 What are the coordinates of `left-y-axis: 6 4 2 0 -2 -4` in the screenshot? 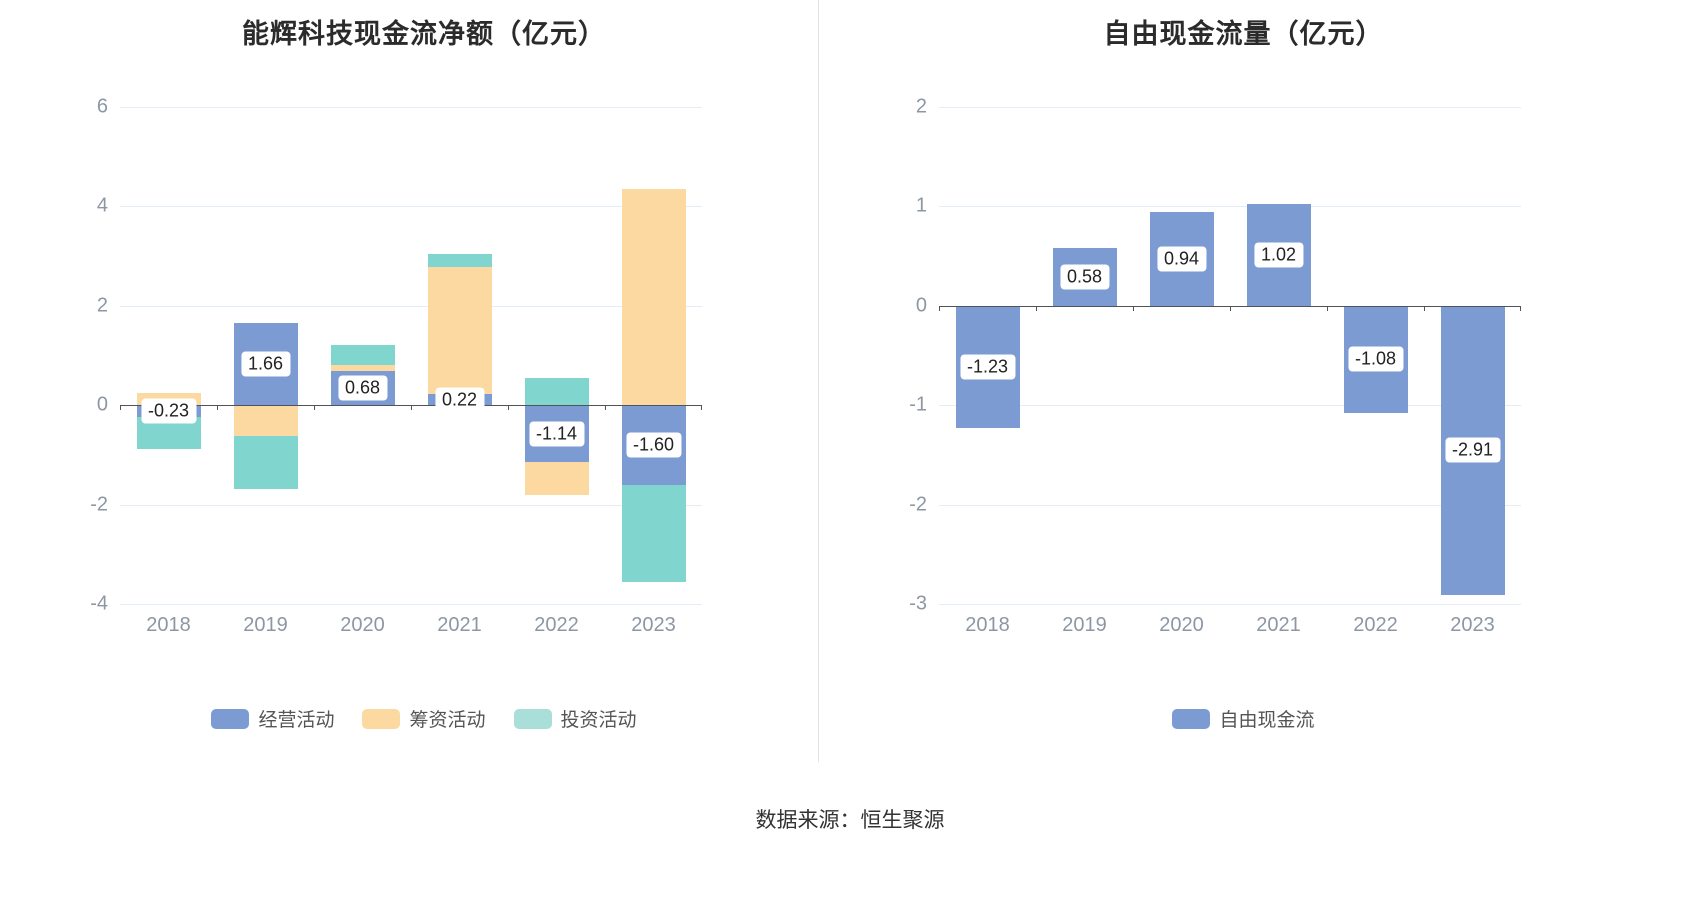 It's located at (69, 355).